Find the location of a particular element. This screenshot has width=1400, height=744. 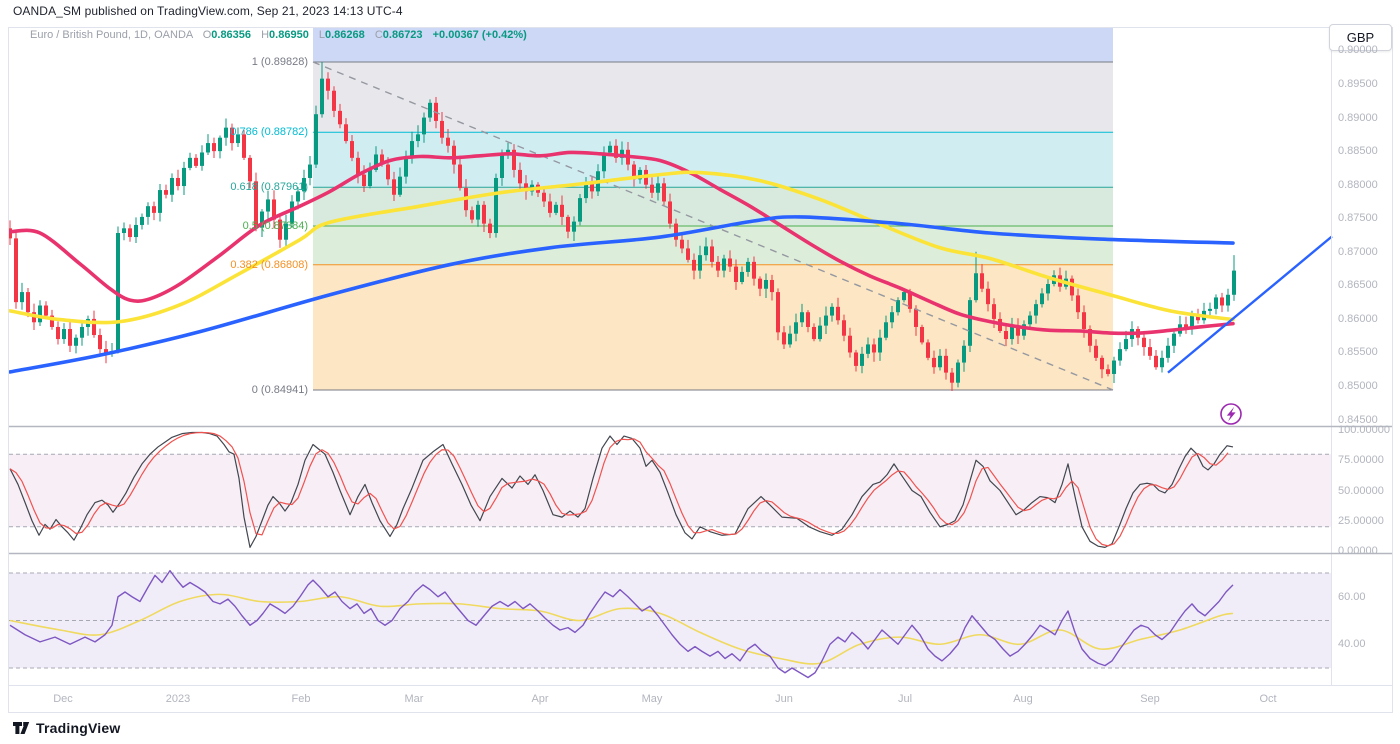

high-label: H is located at coordinates (265, 35).